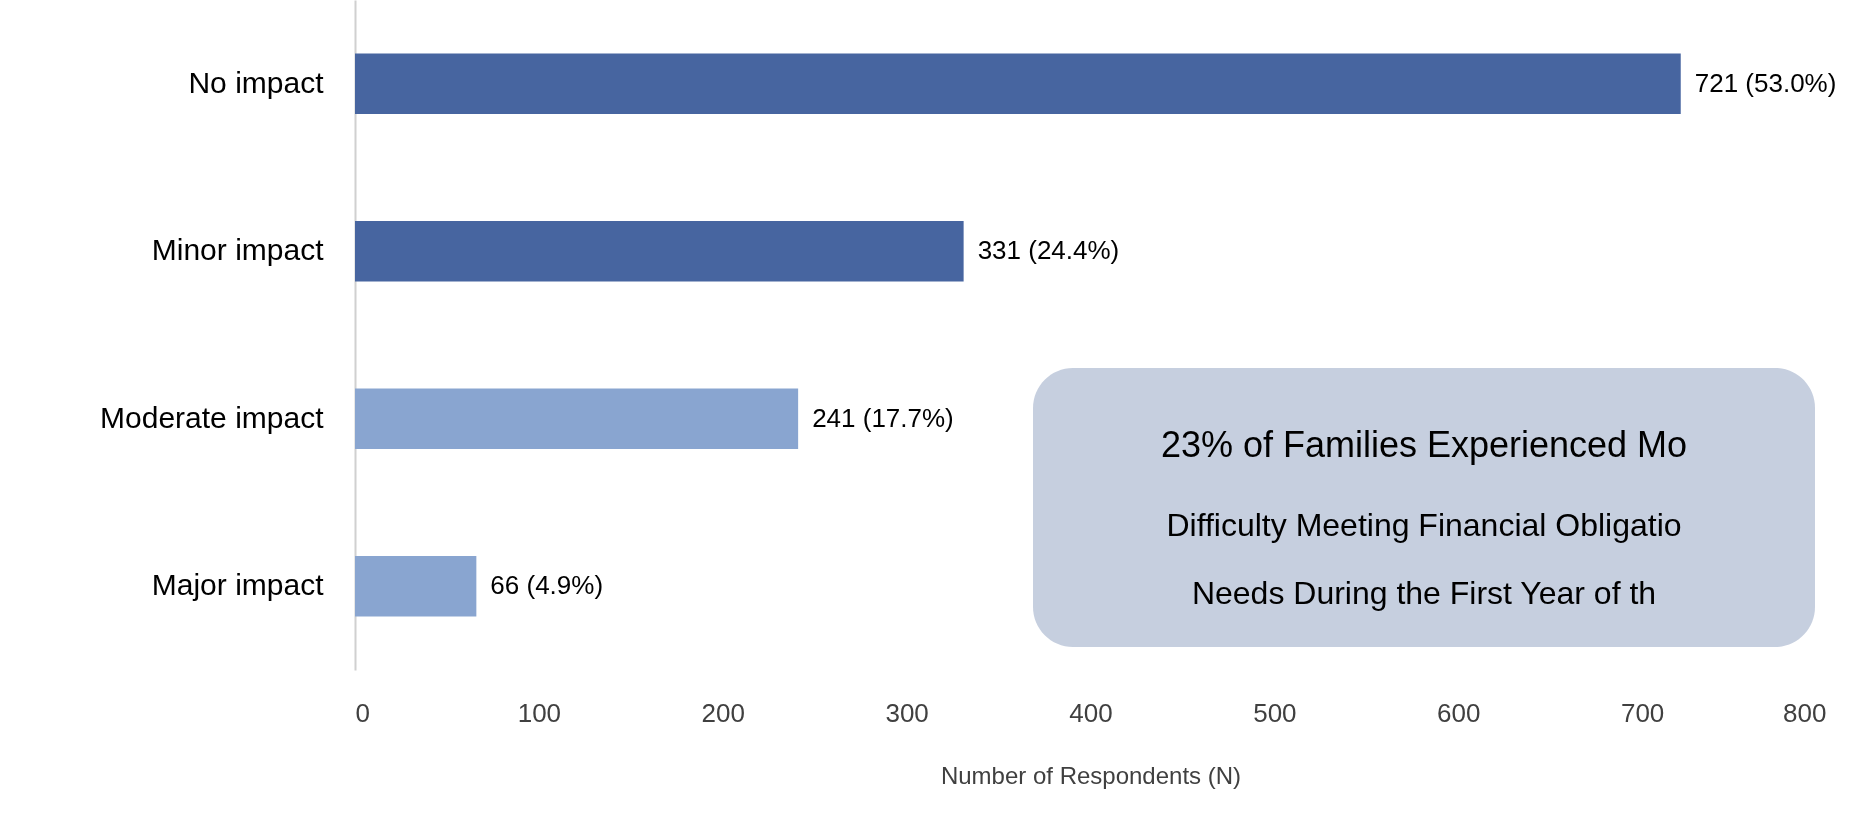 The image size is (1875, 814). What do you see at coordinates (238, 250) in the screenshot?
I see `y-tick-label: Minor impact` at bounding box center [238, 250].